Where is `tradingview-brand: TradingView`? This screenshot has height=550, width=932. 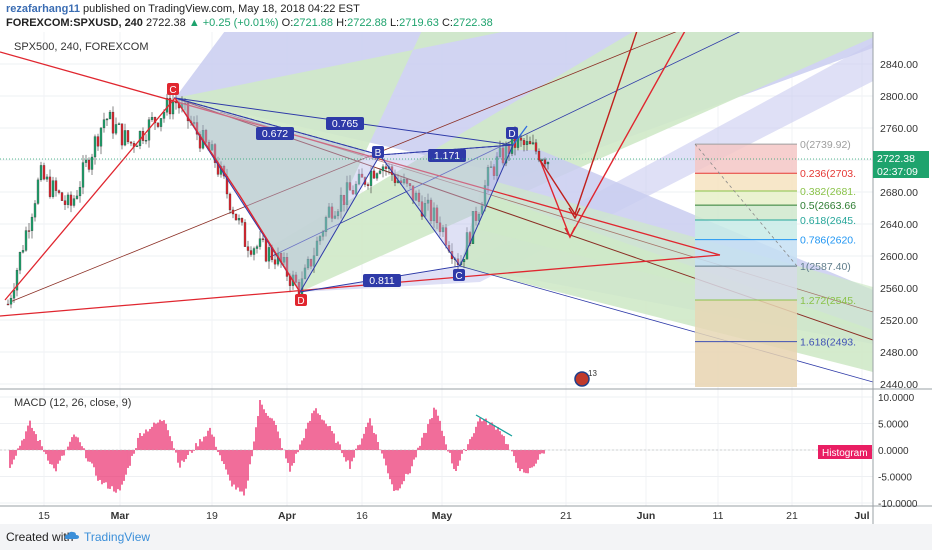 tradingview-brand: TradingView is located at coordinates (117, 537).